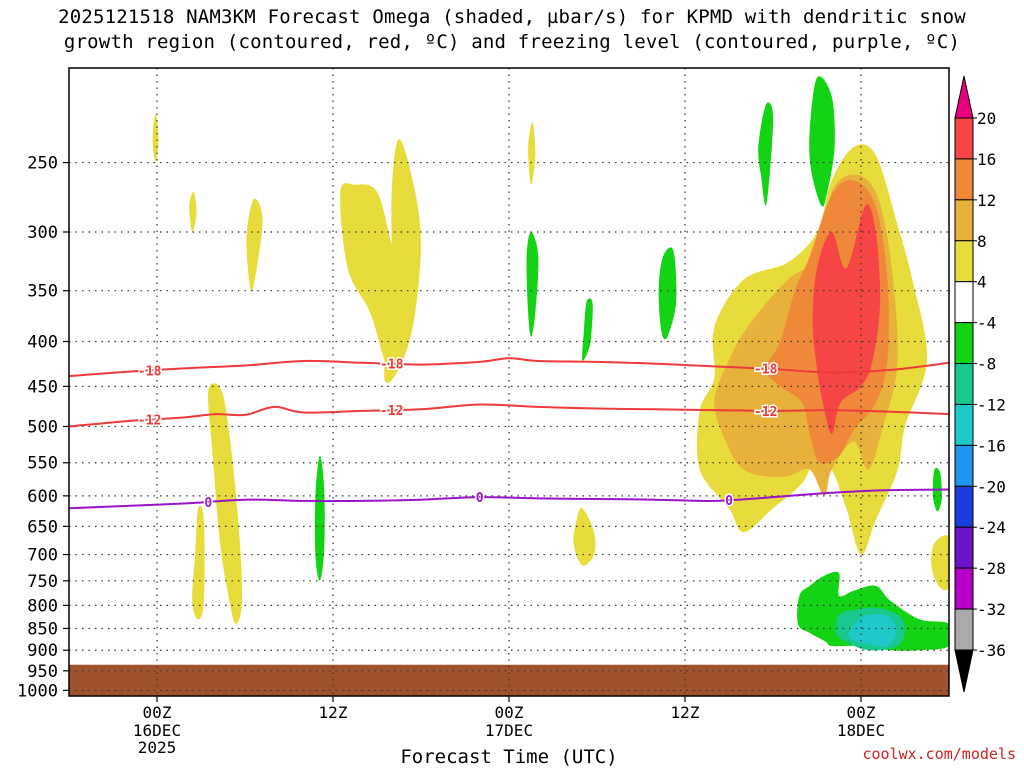  What do you see at coordinates (480, 498) in the screenshot?
I see `contour-label-2-1: 0` at bounding box center [480, 498].